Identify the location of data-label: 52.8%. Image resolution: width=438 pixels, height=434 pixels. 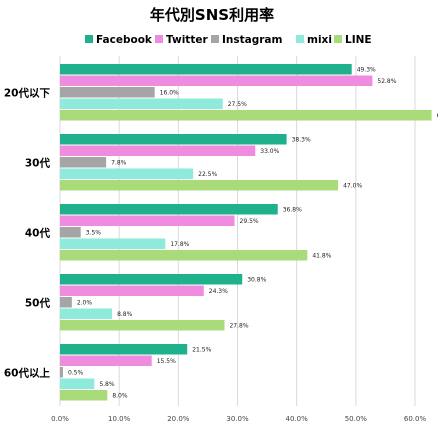
(386, 81).